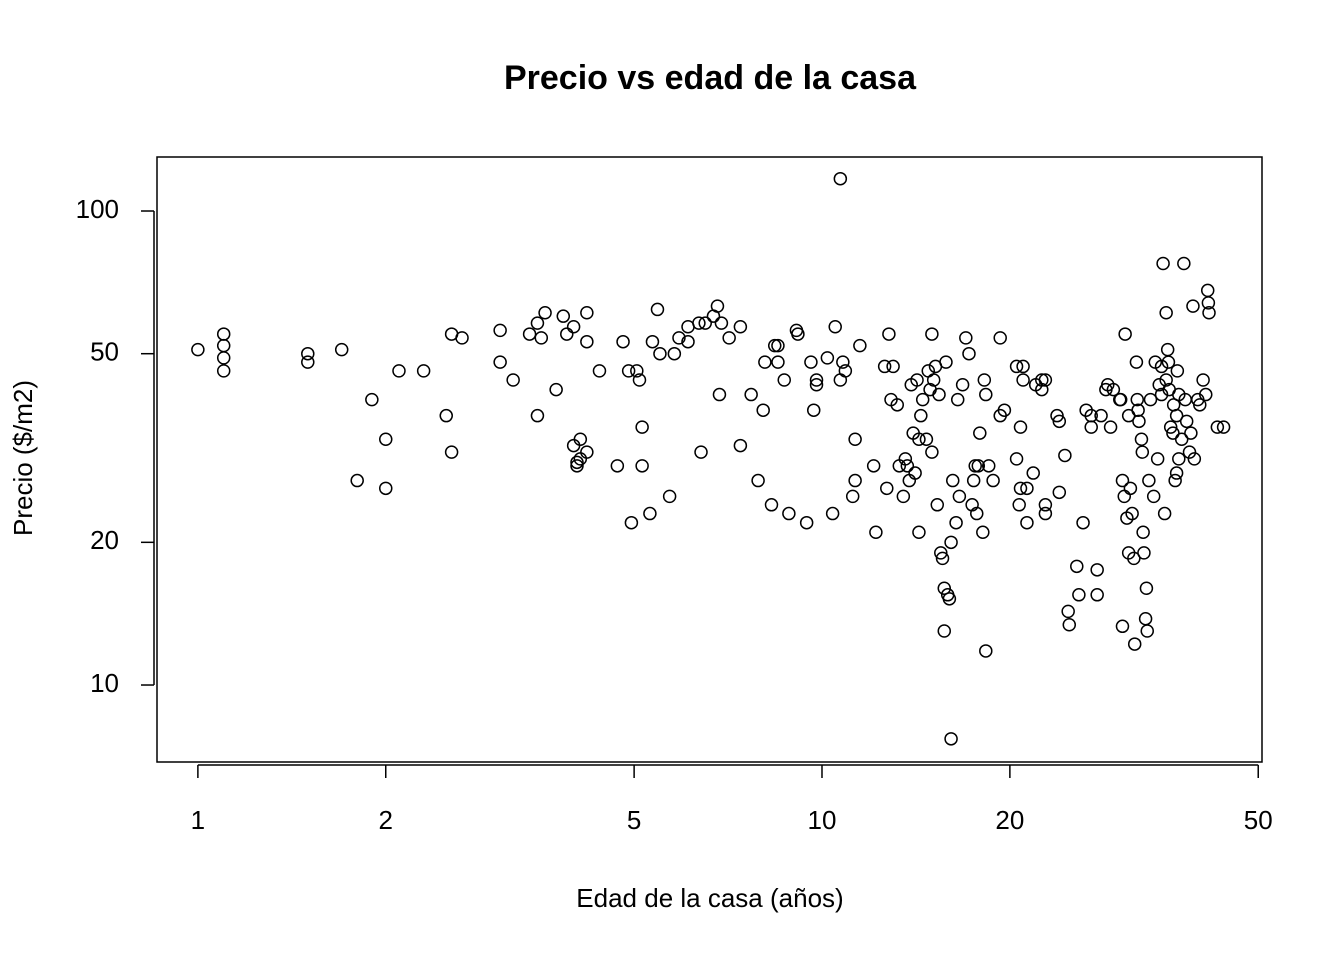 The width and height of the screenshot is (1344, 960). Describe the element at coordinates (822, 820) in the screenshot. I see `x-tick-label: 10` at that location.